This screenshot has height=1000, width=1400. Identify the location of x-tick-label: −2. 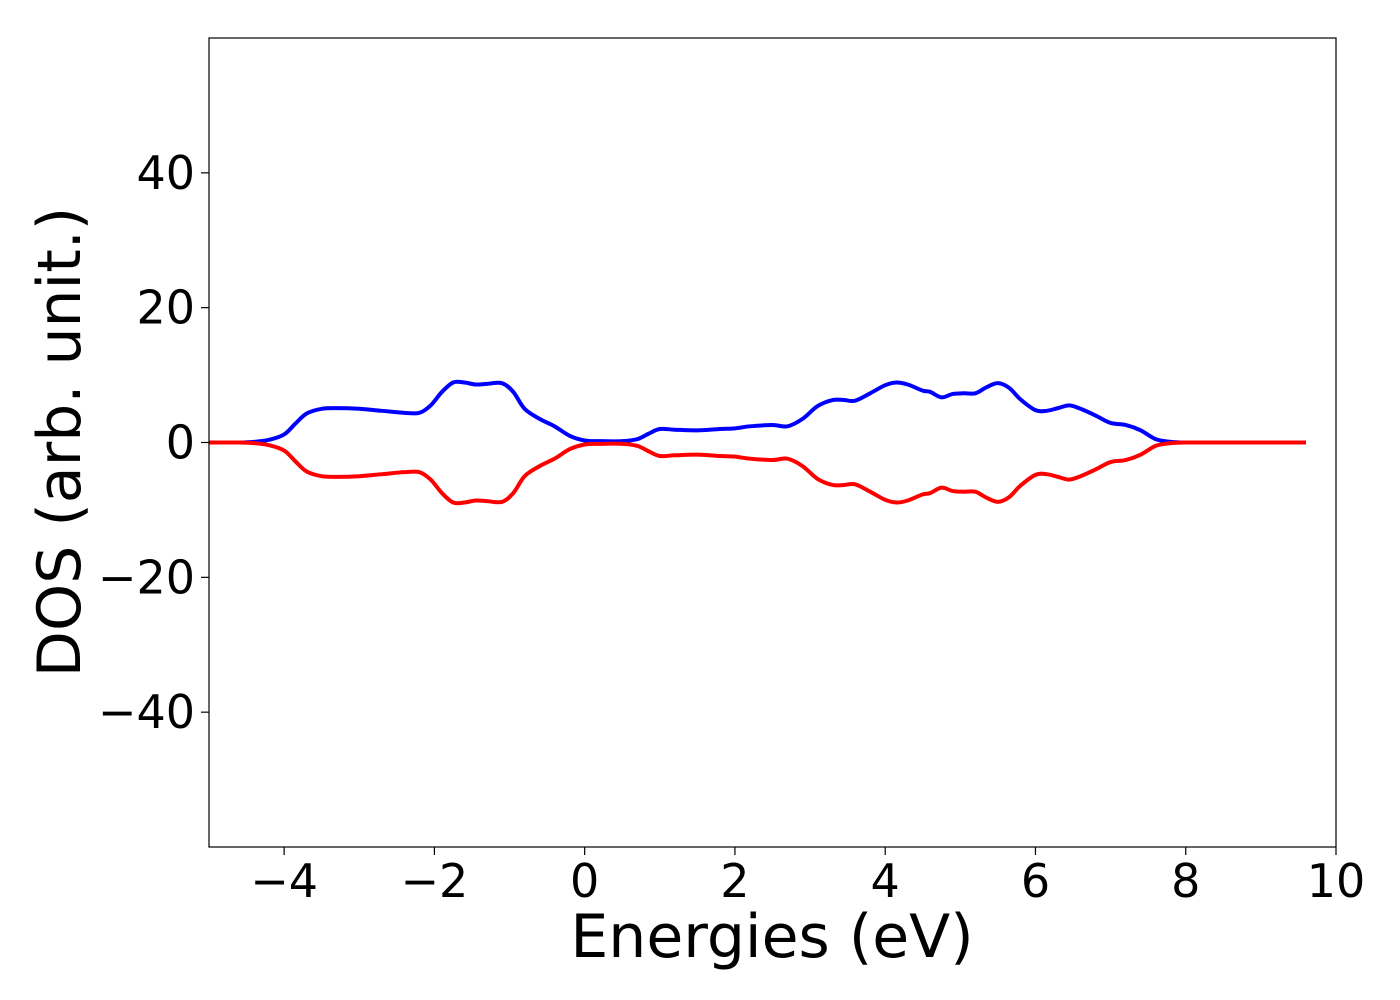
(434, 881).